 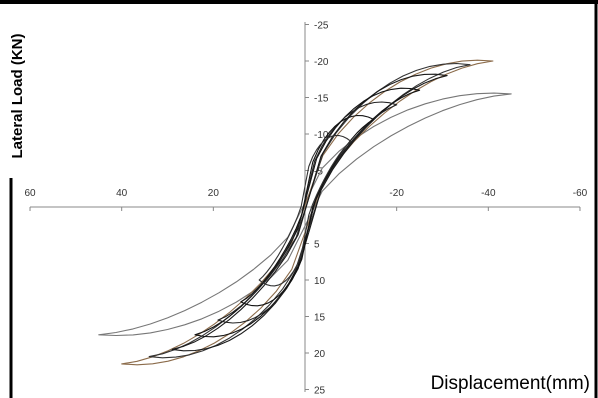 What do you see at coordinates (580, 193) in the screenshot?
I see `x-tick-label: -60` at bounding box center [580, 193].